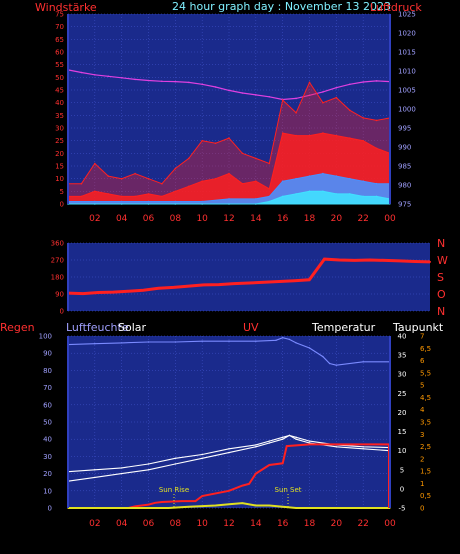 Image resolution: width=460 pixels, height=554 pixels. What do you see at coordinates (402, 413) in the screenshot?
I see `temperature-tick-label: 20` at bounding box center [402, 413].